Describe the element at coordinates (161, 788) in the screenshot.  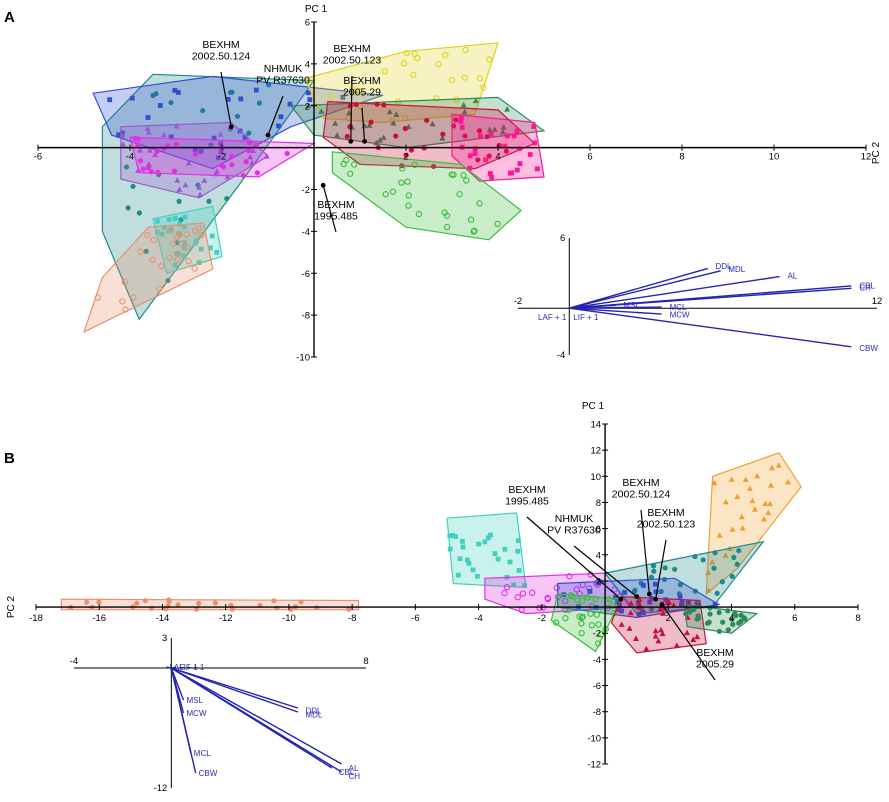
I see `biplot-ymin-label: -12` at that location.